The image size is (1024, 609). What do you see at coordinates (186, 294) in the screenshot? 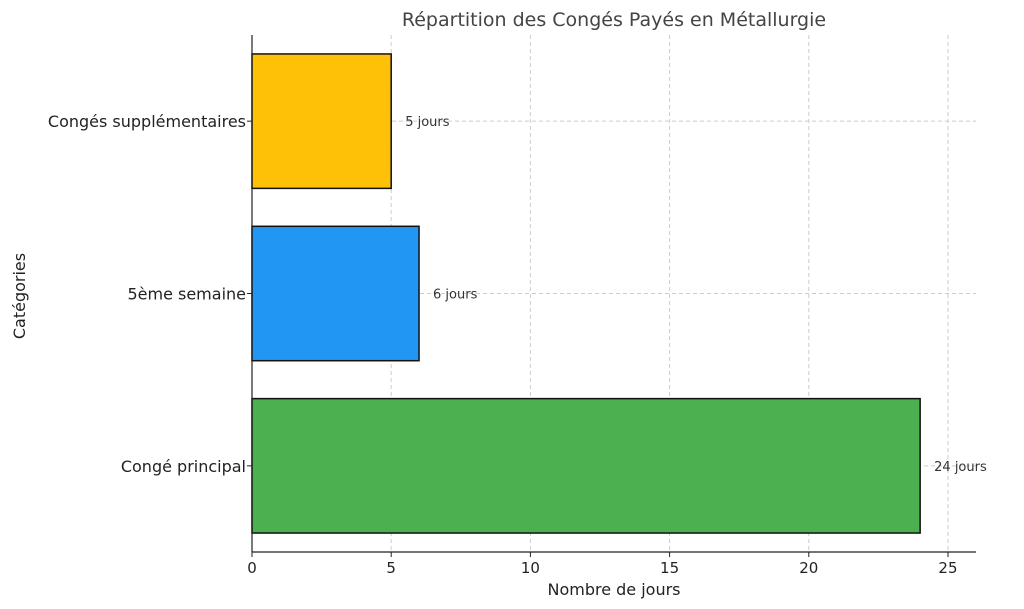
I see `category-label: 5ème semaine` at bounding box center [186, 294].